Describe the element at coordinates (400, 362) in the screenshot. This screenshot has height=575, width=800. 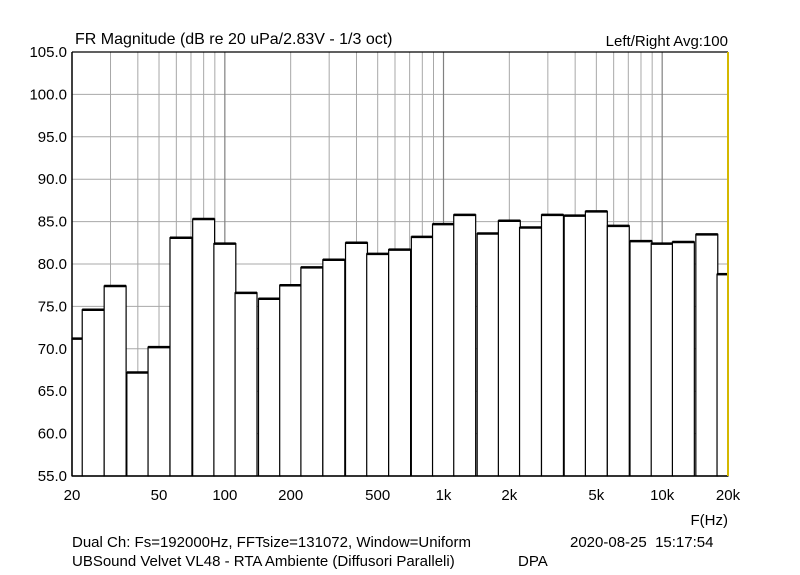
I see `bar-630hz` at that location.